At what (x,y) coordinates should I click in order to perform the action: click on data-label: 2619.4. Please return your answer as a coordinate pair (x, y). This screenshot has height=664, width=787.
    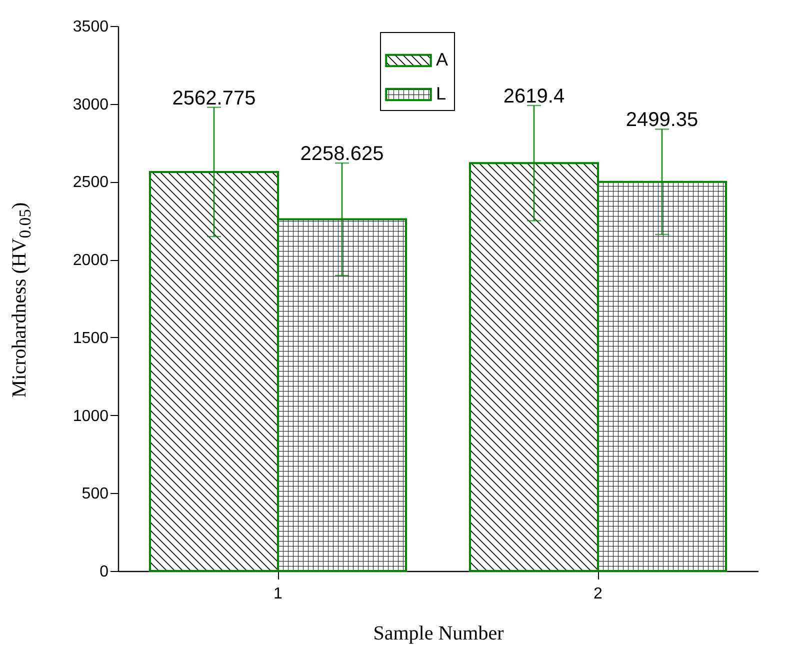
    Looking at the image, I should click on (534, 97).